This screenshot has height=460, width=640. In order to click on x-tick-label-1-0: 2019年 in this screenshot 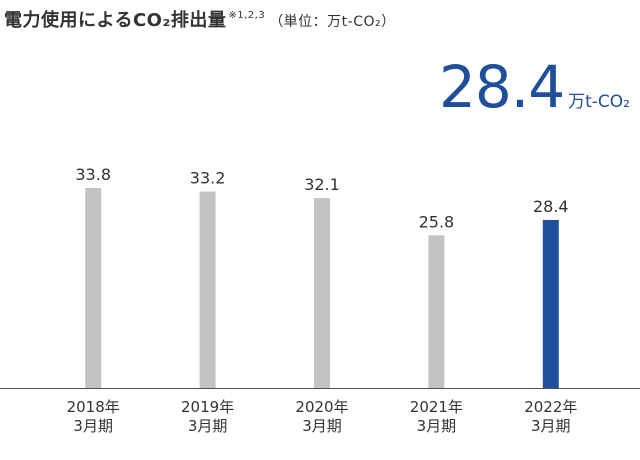, I will do `click(207, 407)`.